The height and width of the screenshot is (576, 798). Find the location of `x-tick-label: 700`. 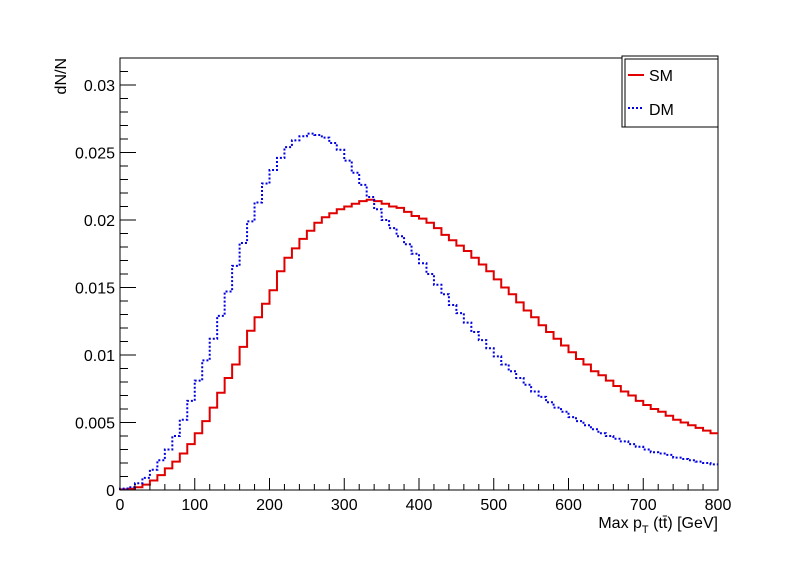

x-tick-label: 700 is located at coordinates (643, 505).